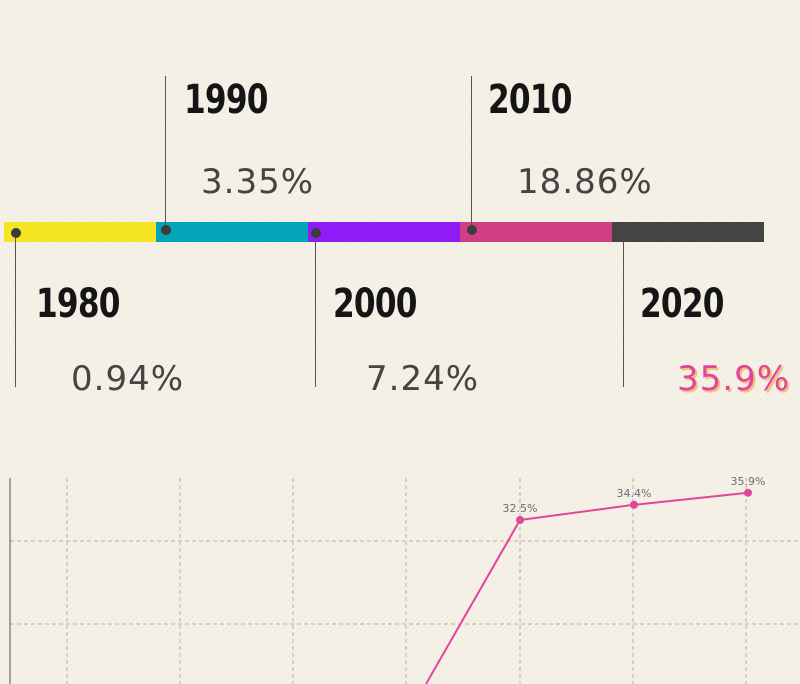 The height and width of the screenshot is (684, 800). I want to click on connector-2010, so click(471, 153).